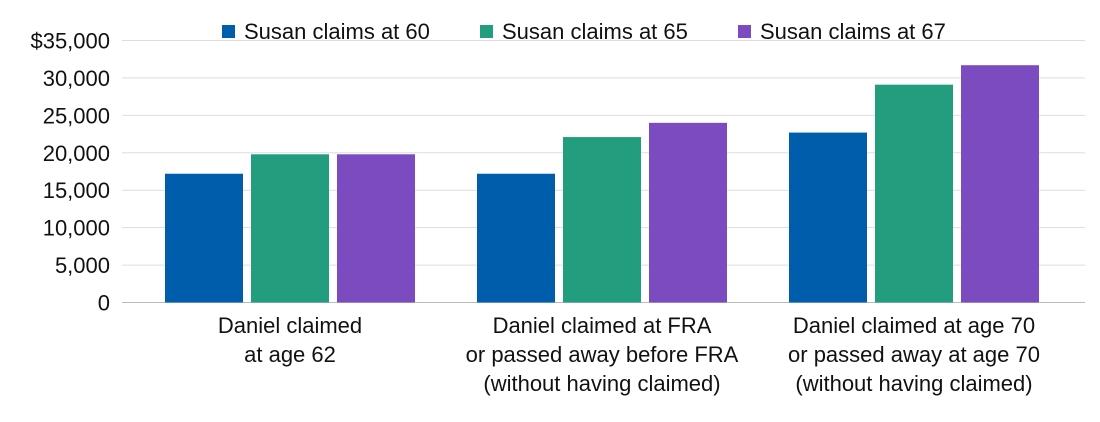 The image size is (1100, 422). I want to click on y-tick-label: 0, so click(104, 303).